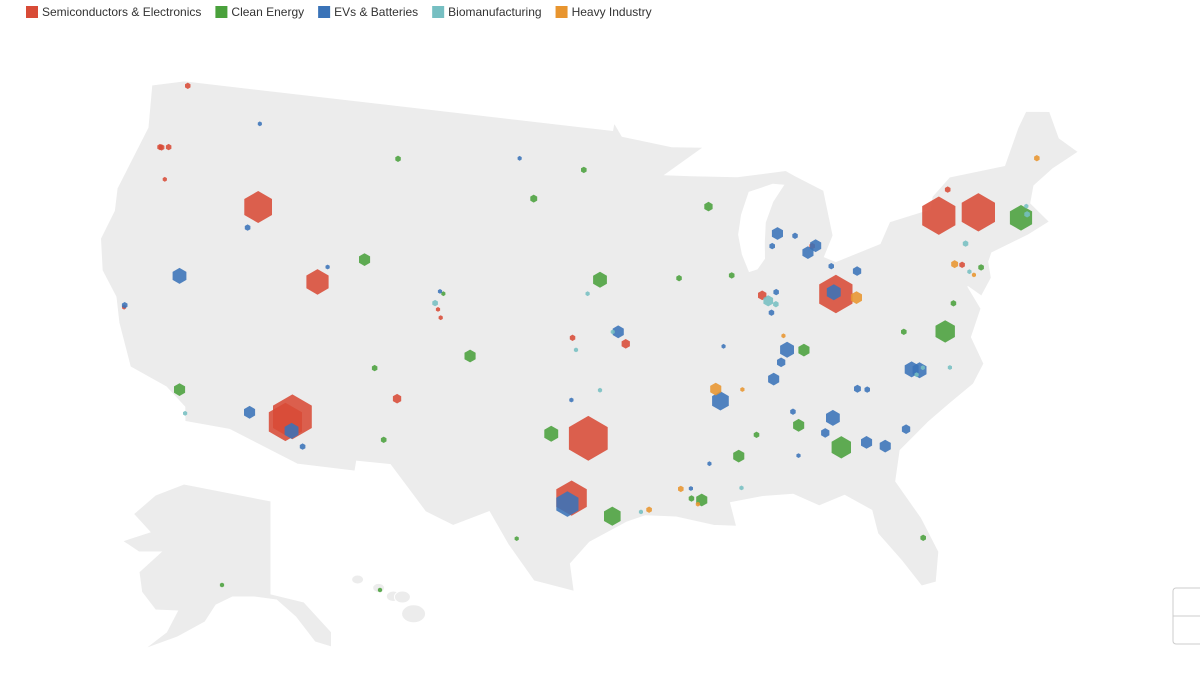 The image size is (1200, 680). I want to click on zoom-control, so click(1186, 616).